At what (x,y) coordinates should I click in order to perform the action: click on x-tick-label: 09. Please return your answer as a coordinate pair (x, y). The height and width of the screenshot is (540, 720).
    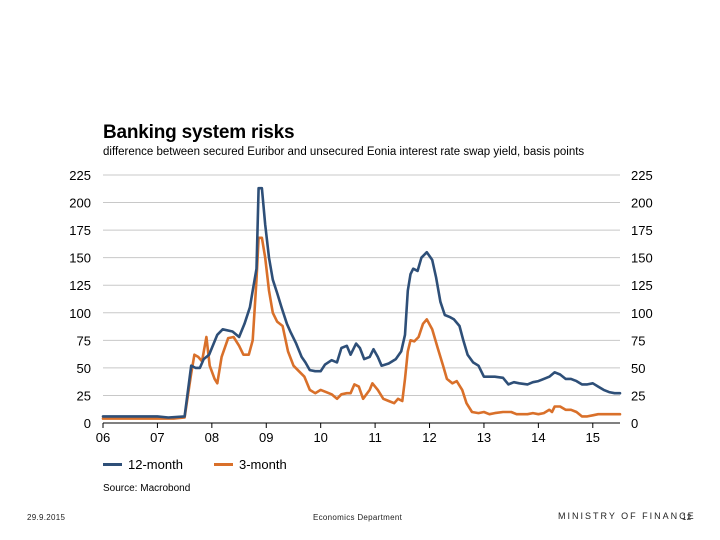
    Looking at the image, I should click on (266, 437).